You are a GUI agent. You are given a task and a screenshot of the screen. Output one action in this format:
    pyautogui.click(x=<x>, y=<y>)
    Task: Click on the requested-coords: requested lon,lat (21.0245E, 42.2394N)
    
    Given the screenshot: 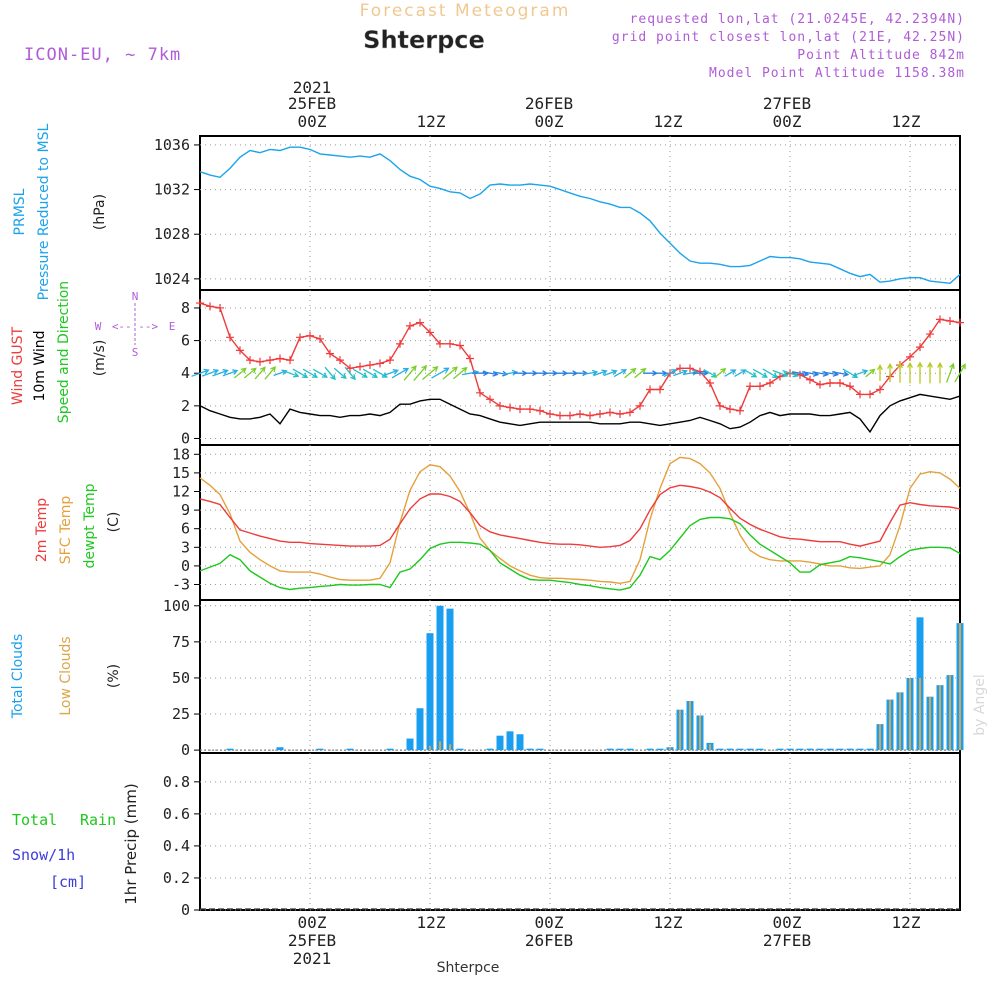 What is the action you would take?
    pyautogui.click(x=797, y=19)
    